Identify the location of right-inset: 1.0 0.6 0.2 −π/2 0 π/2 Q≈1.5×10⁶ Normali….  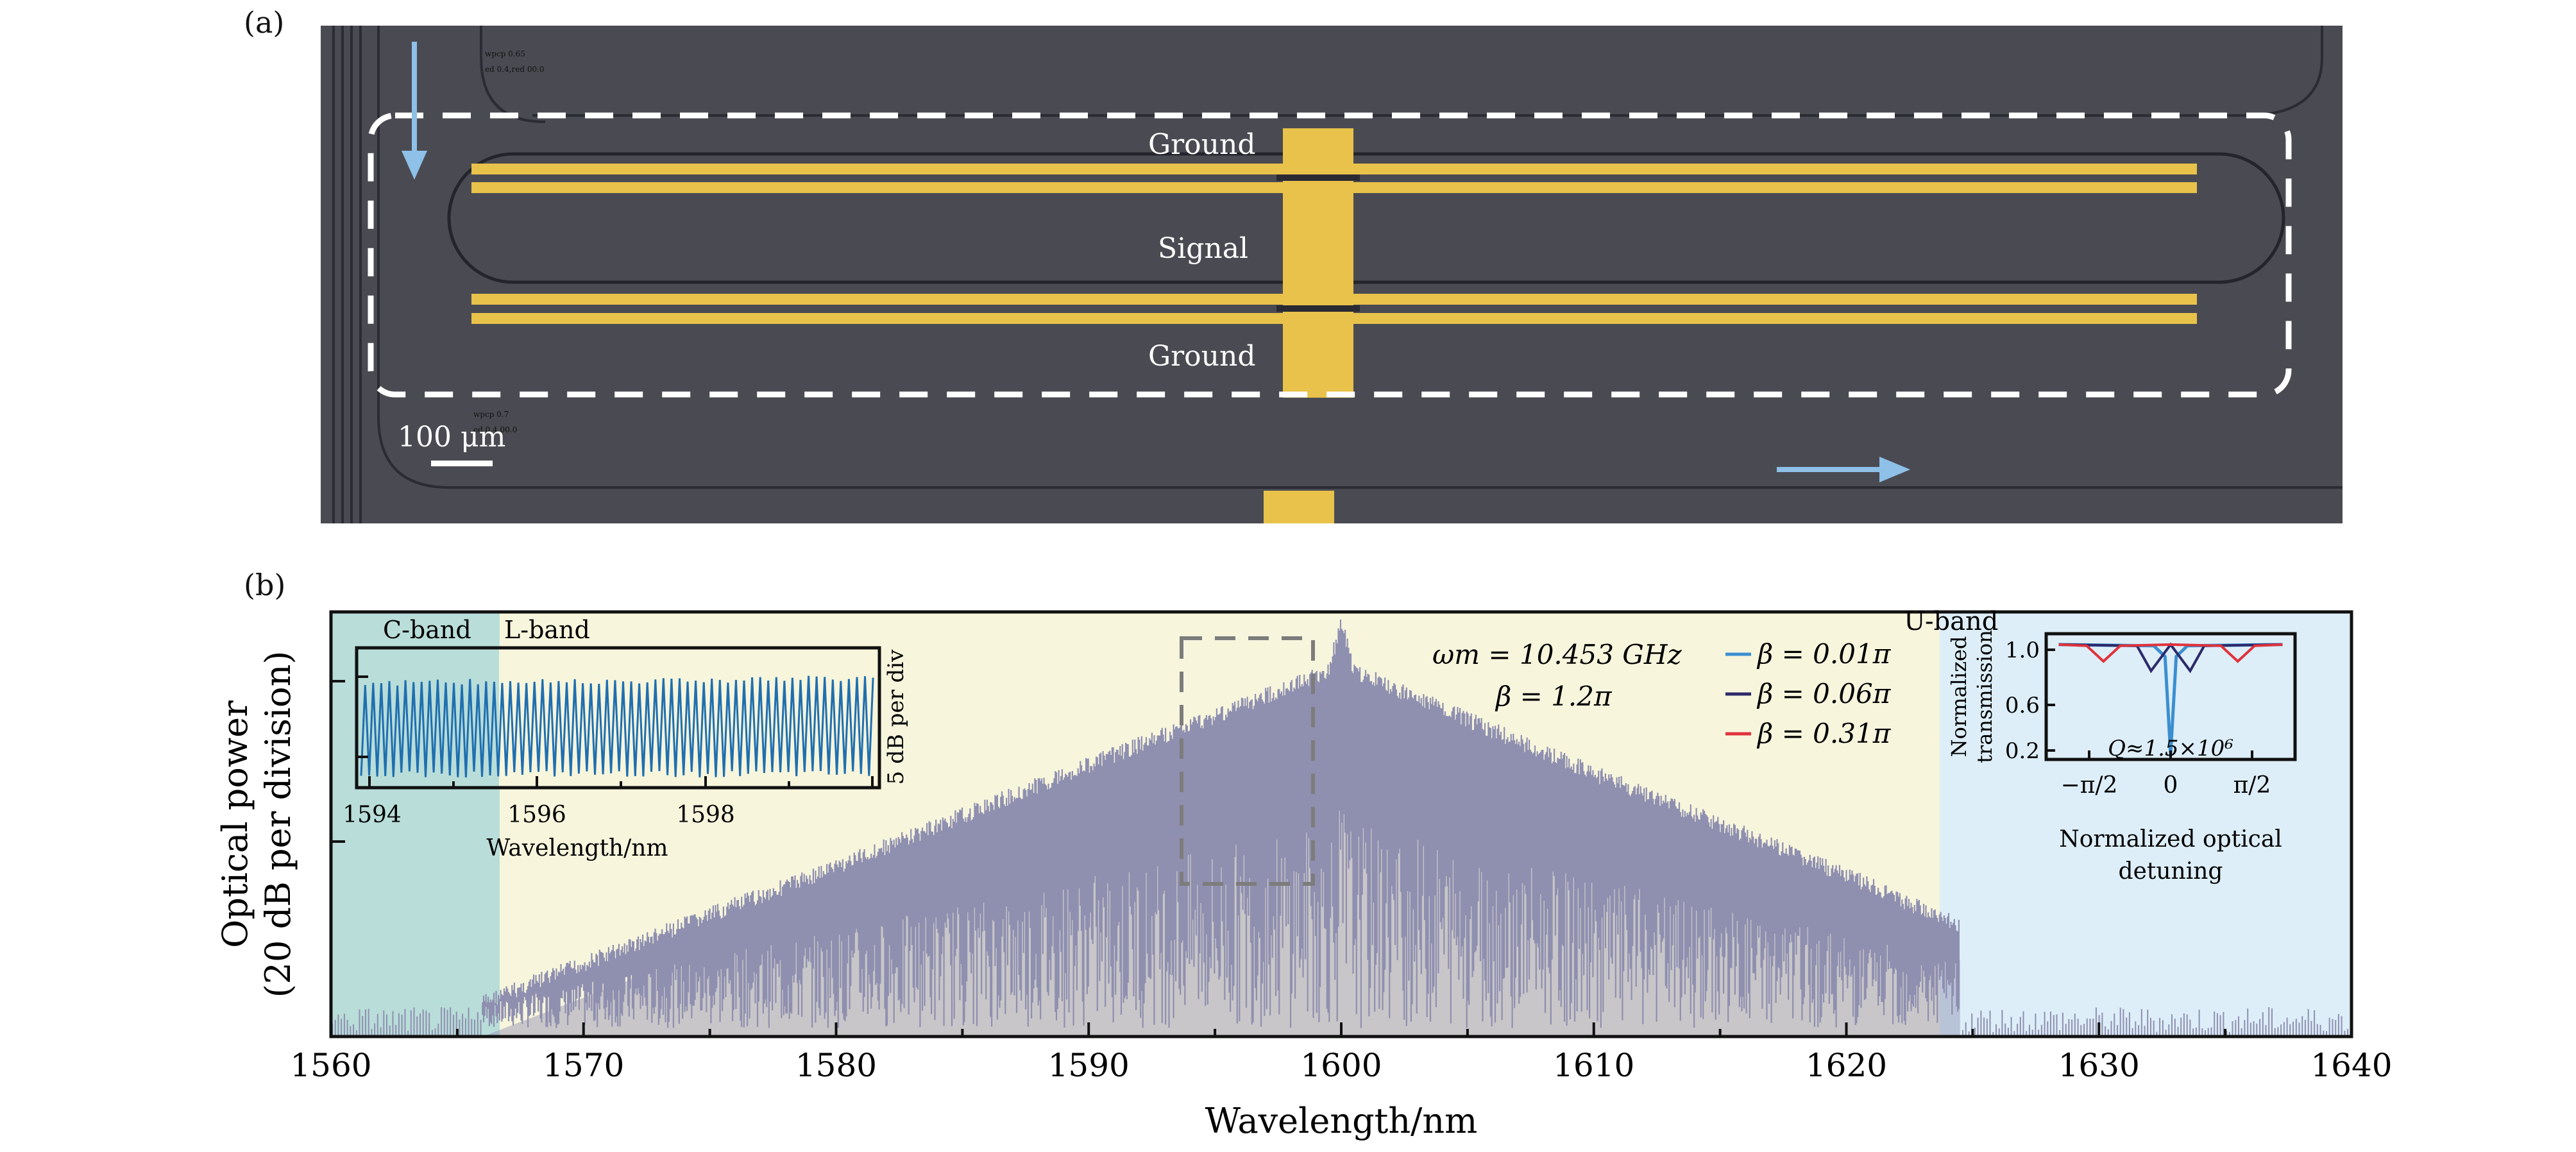
(2122, 757).